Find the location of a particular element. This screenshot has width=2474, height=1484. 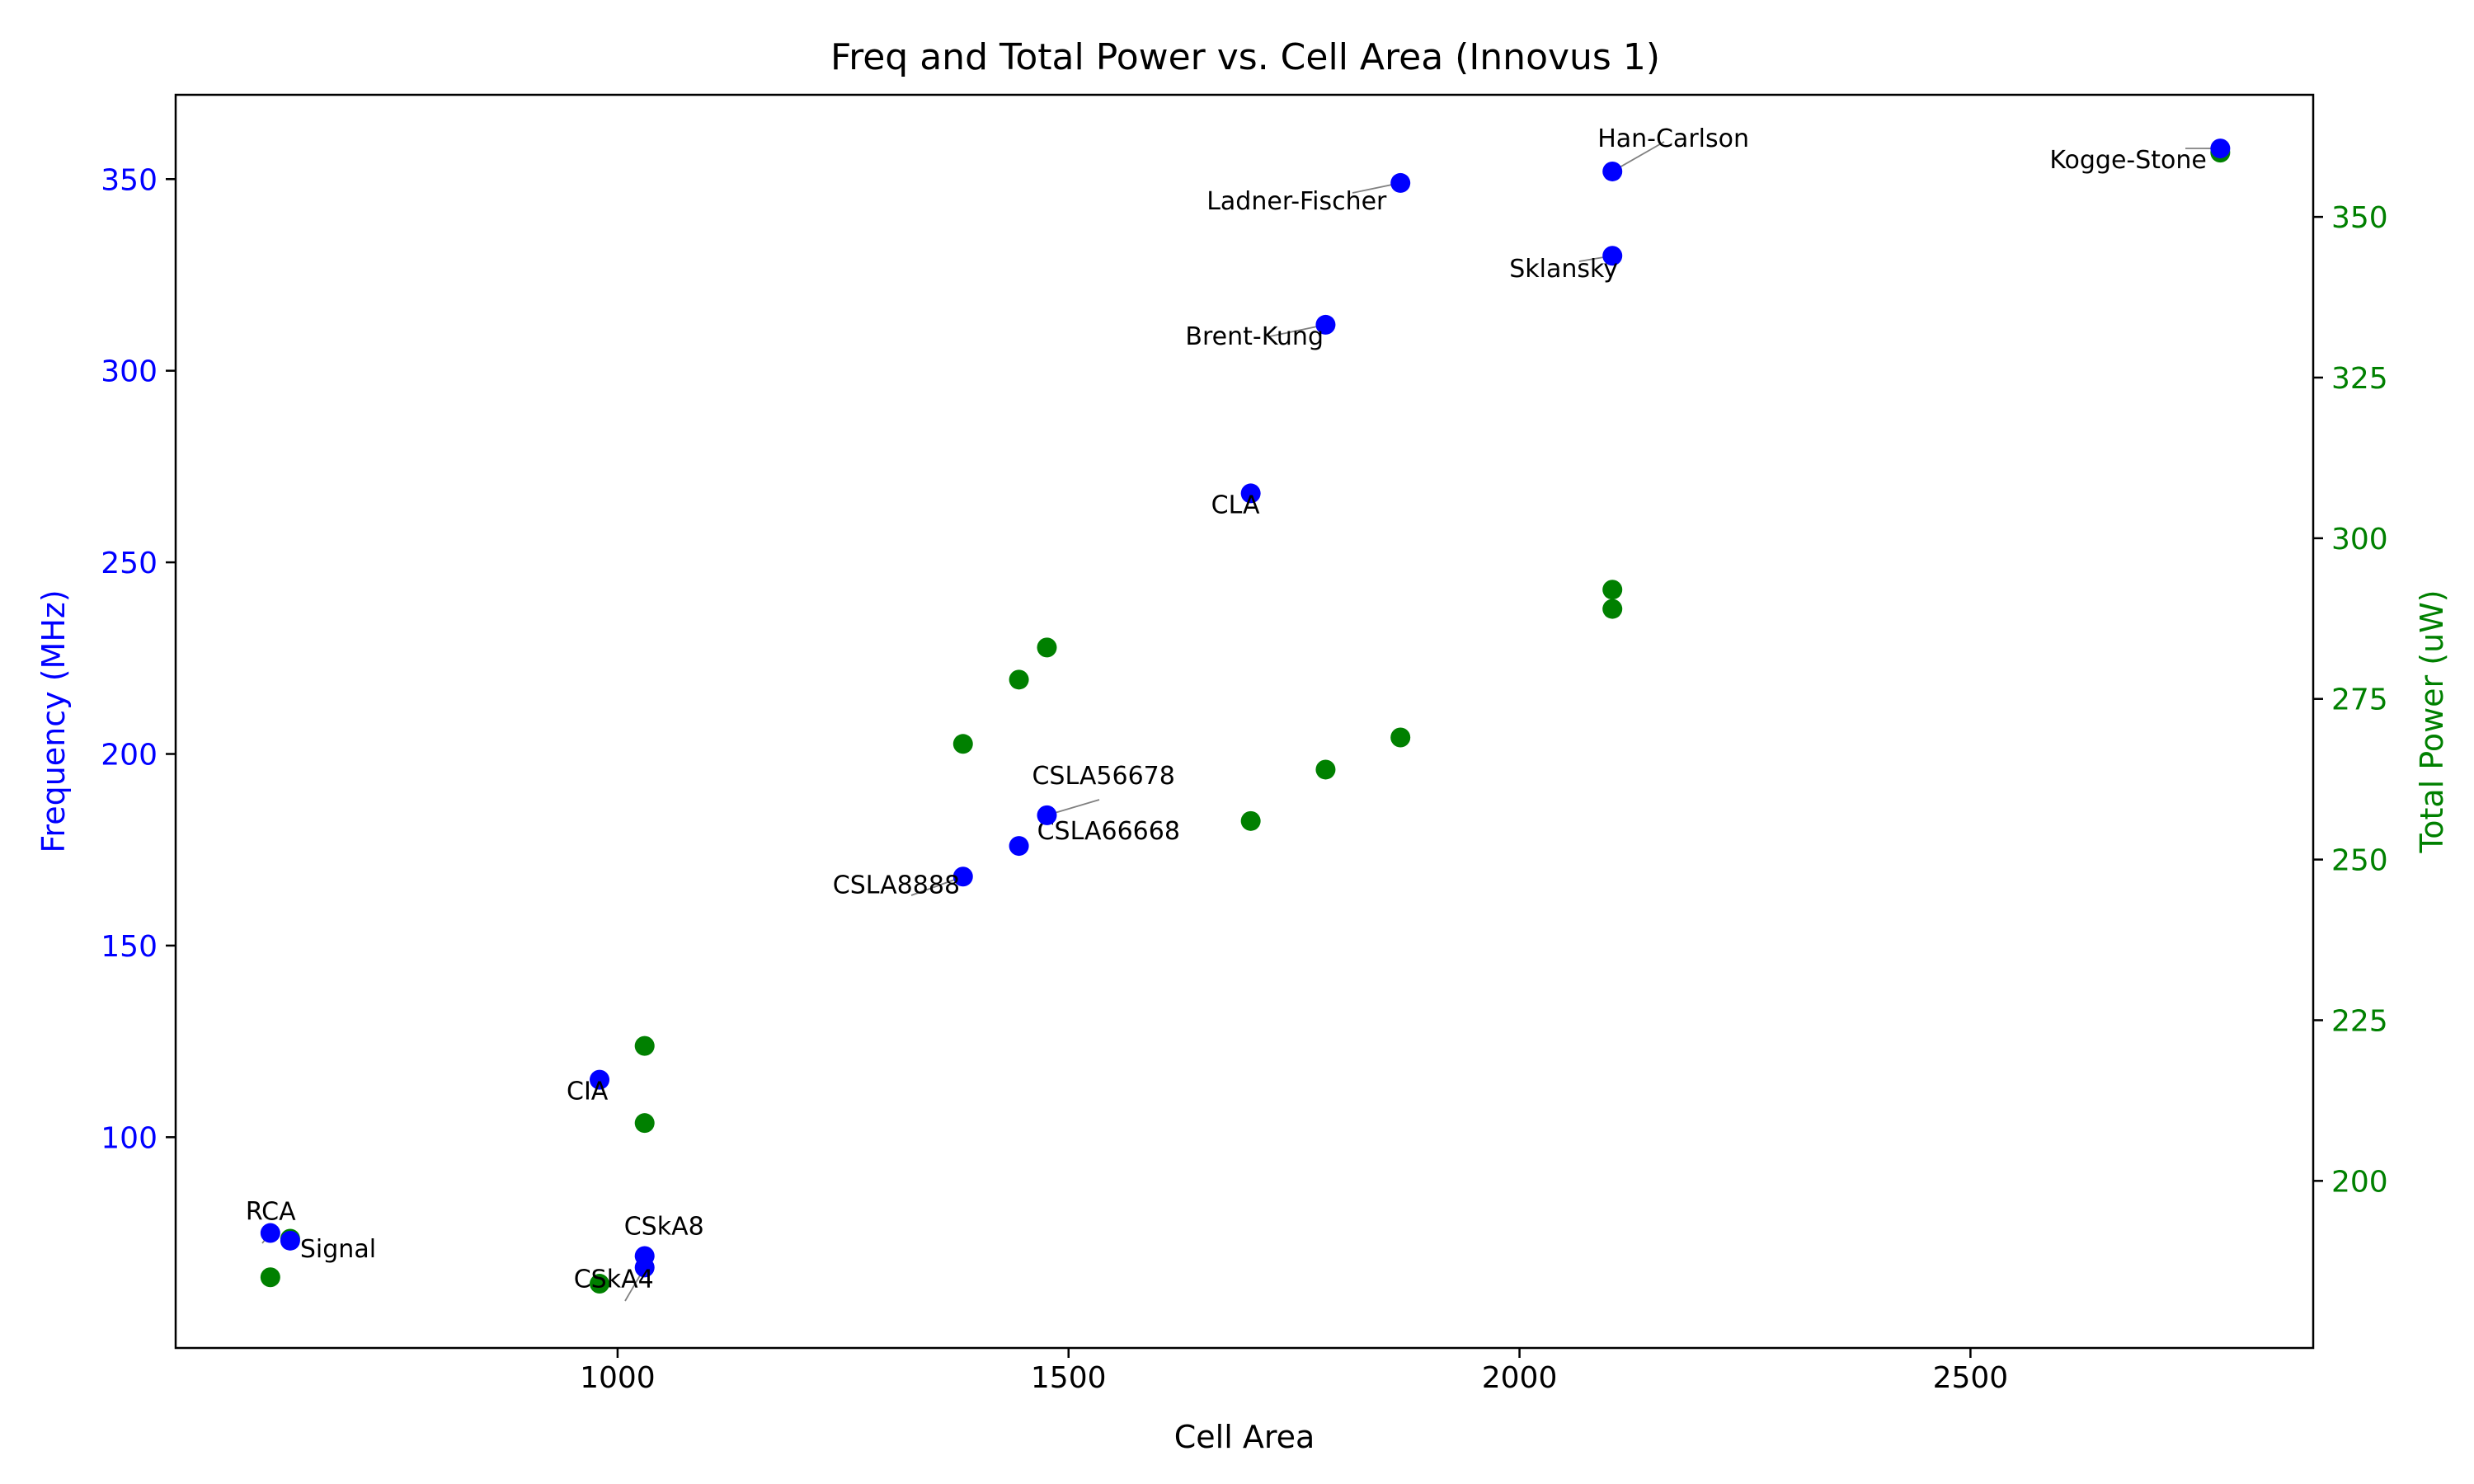

annotation-arrow is located at coordinates (1638, 156).